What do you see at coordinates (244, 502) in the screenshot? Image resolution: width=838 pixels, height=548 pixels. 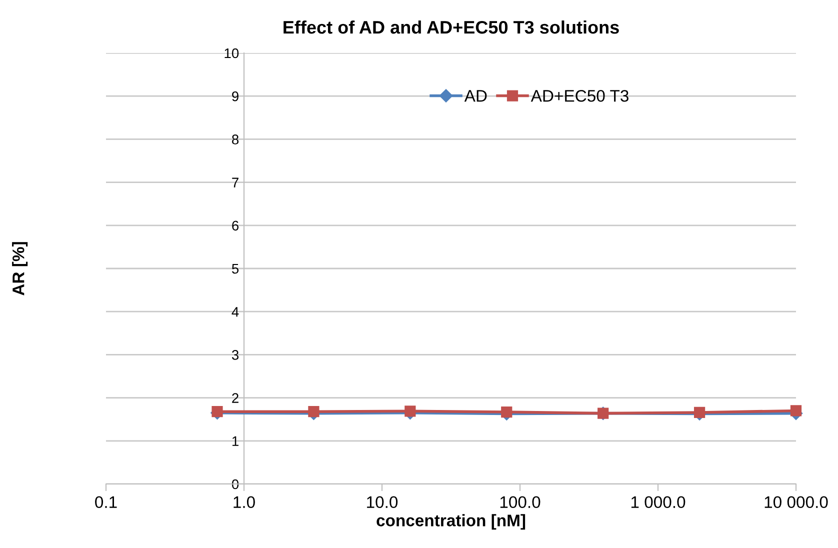 I see `x-tick-label: 1.0` at bounding box center [244, 502].